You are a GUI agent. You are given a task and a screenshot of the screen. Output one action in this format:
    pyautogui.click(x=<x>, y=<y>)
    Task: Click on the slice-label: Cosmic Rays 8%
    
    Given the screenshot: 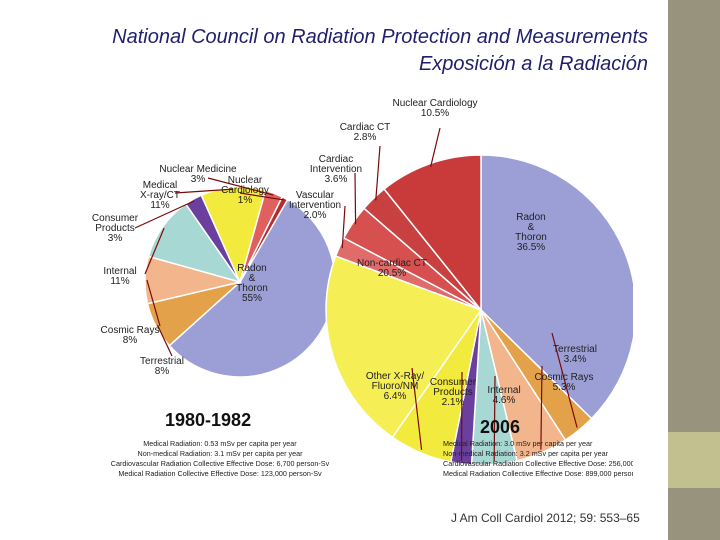 What is the action you would take?
    pyautogui.click(x=130, y=335)
    